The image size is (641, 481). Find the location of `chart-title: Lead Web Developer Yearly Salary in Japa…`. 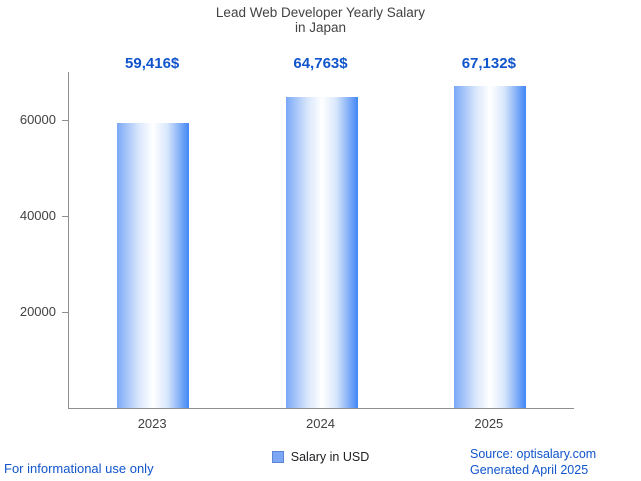

chart-title: Lead Web Developer Yearly Salary in Japa… is located at coordinates (320, 20).